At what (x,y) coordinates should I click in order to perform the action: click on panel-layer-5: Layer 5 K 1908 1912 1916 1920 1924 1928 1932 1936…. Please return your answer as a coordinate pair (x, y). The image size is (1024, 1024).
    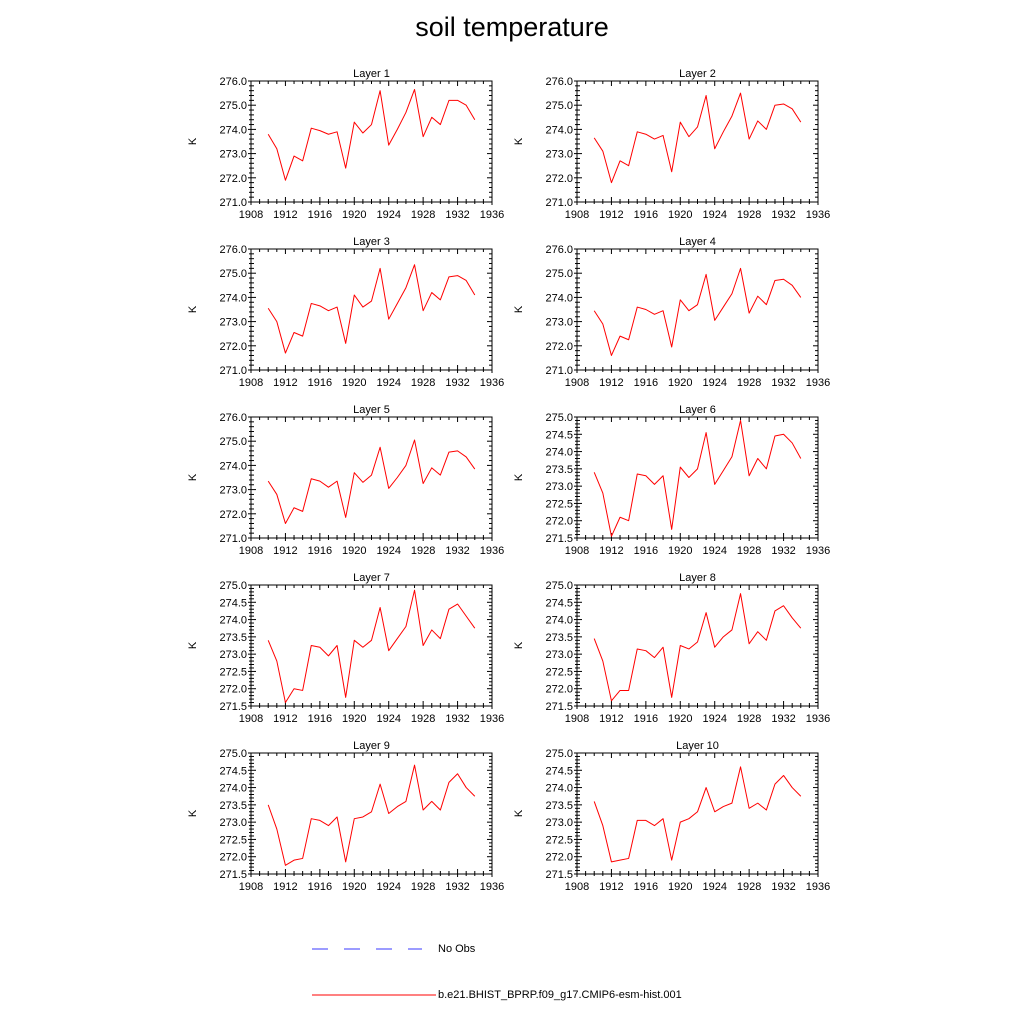
    Looking at the image, I should click on (345, 480).